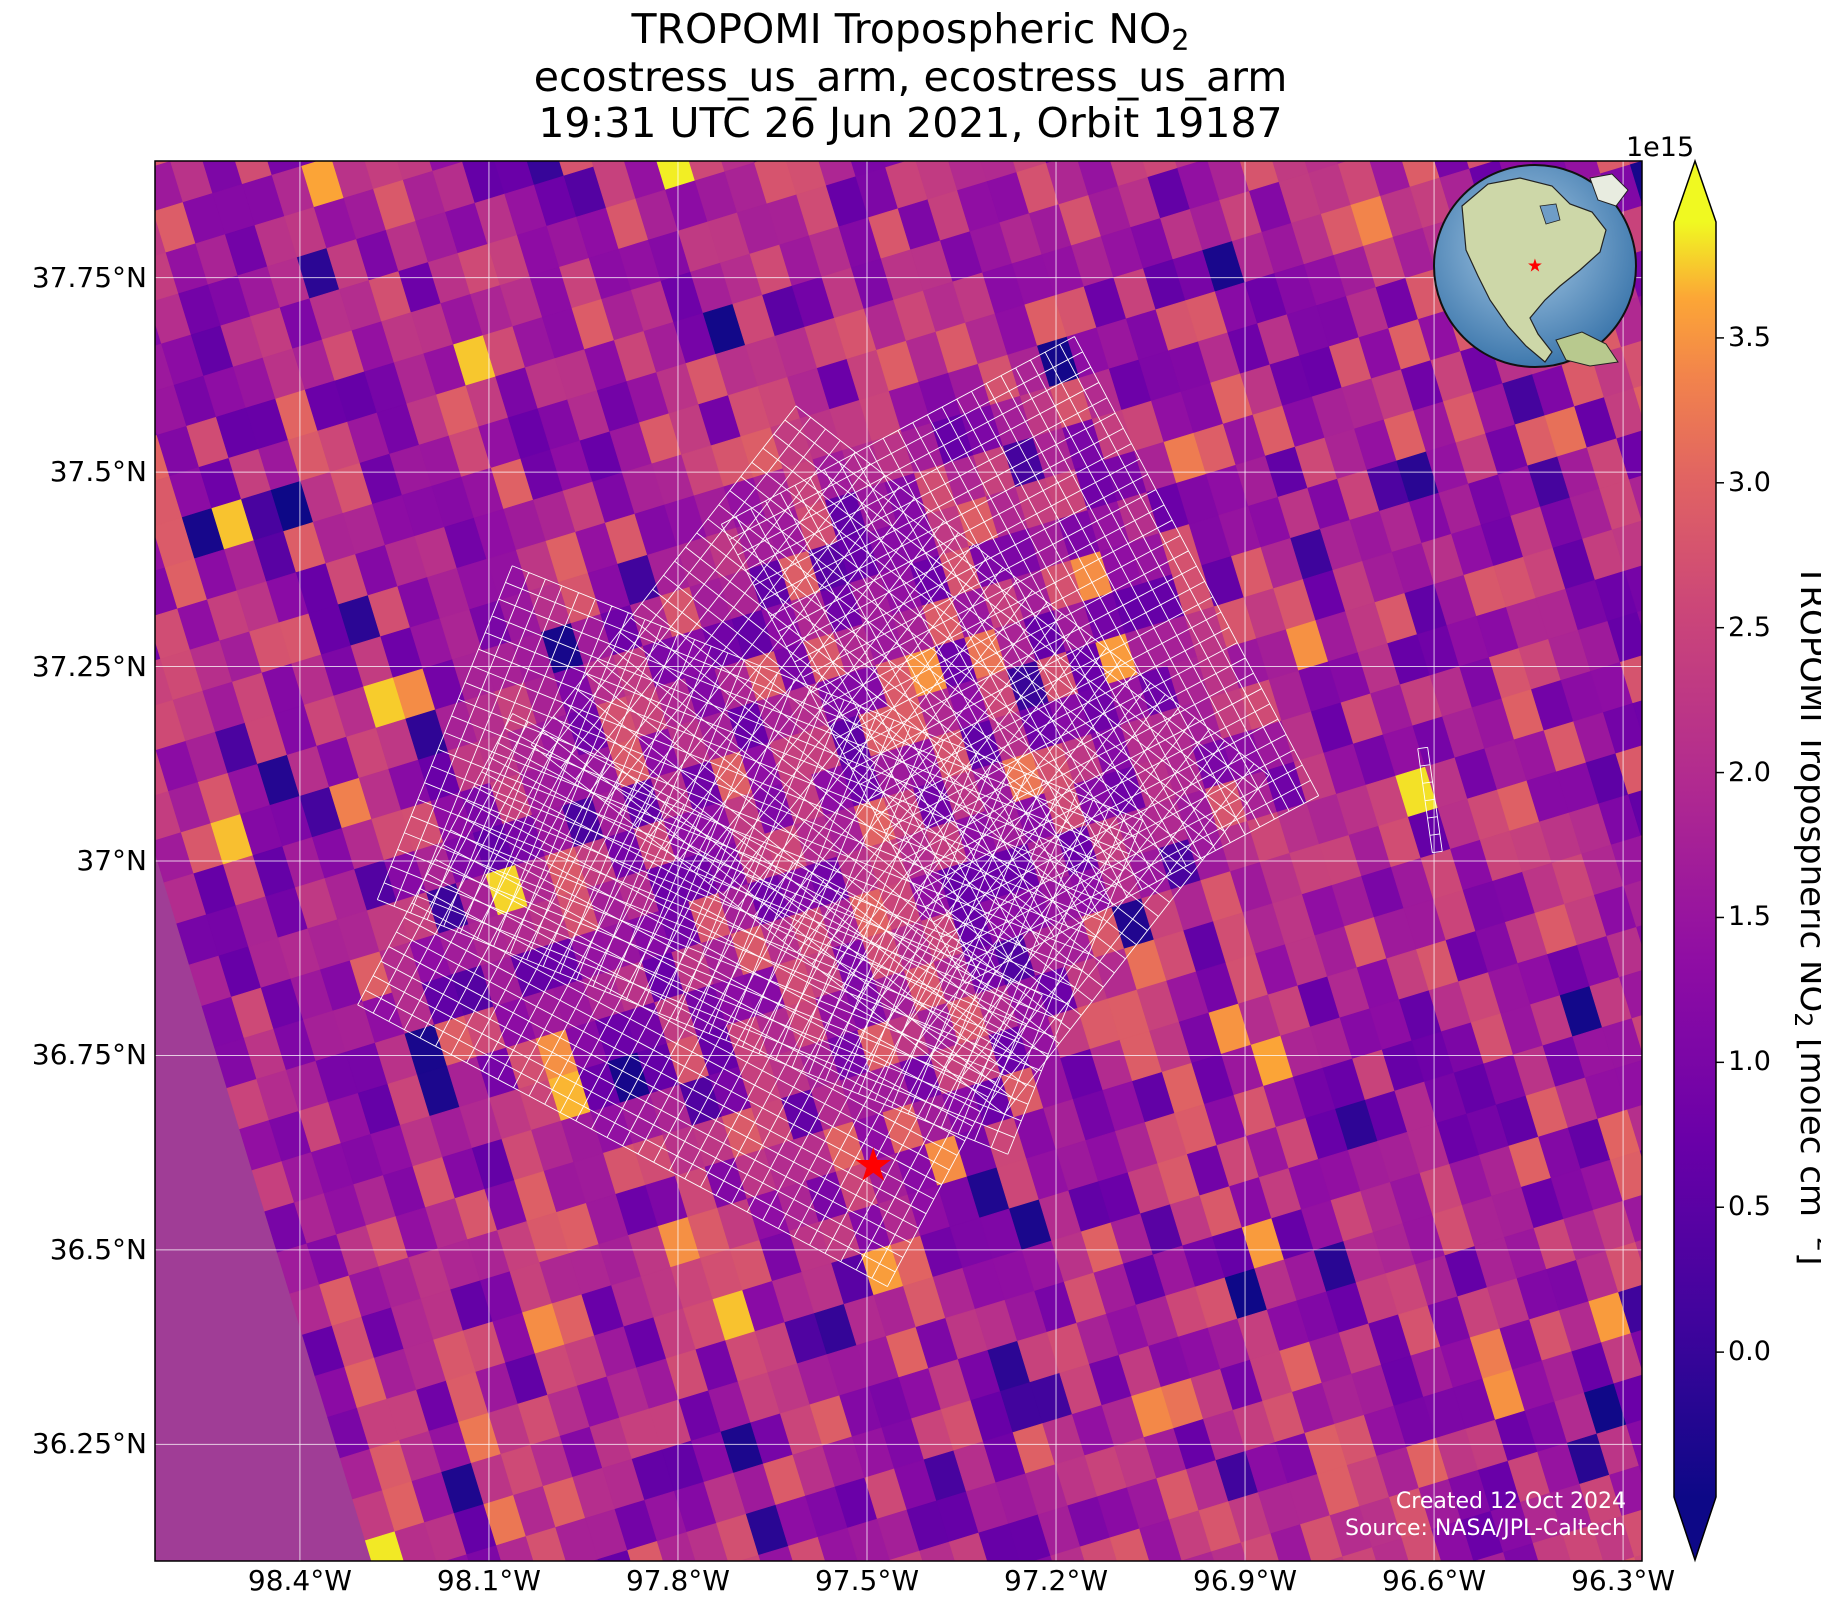 This screenshot has width=1821, height=1605. Describe the element at coordinates (98, 1249) in the screenshot. I see `latitude-tick-label: 36.5°N` at that location.